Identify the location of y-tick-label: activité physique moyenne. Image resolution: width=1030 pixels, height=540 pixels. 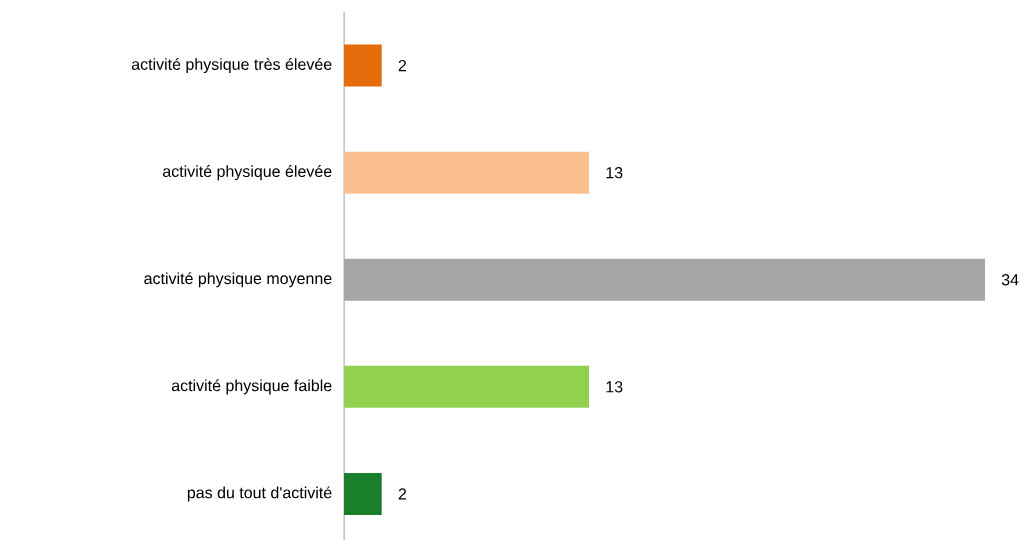
(238, 280).